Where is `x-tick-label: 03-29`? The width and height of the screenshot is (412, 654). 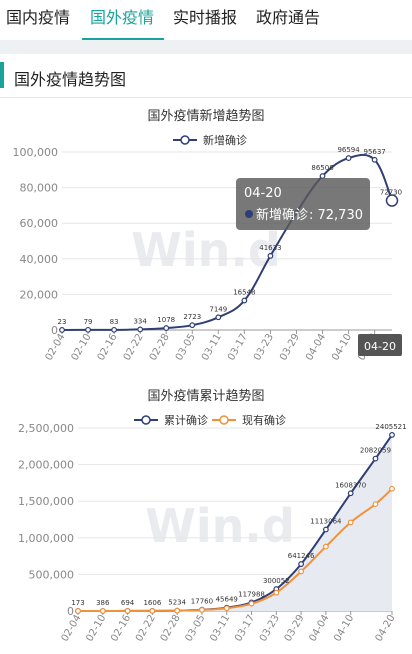 x-tick-label: 03-29 is located at coordinates (290, 347).